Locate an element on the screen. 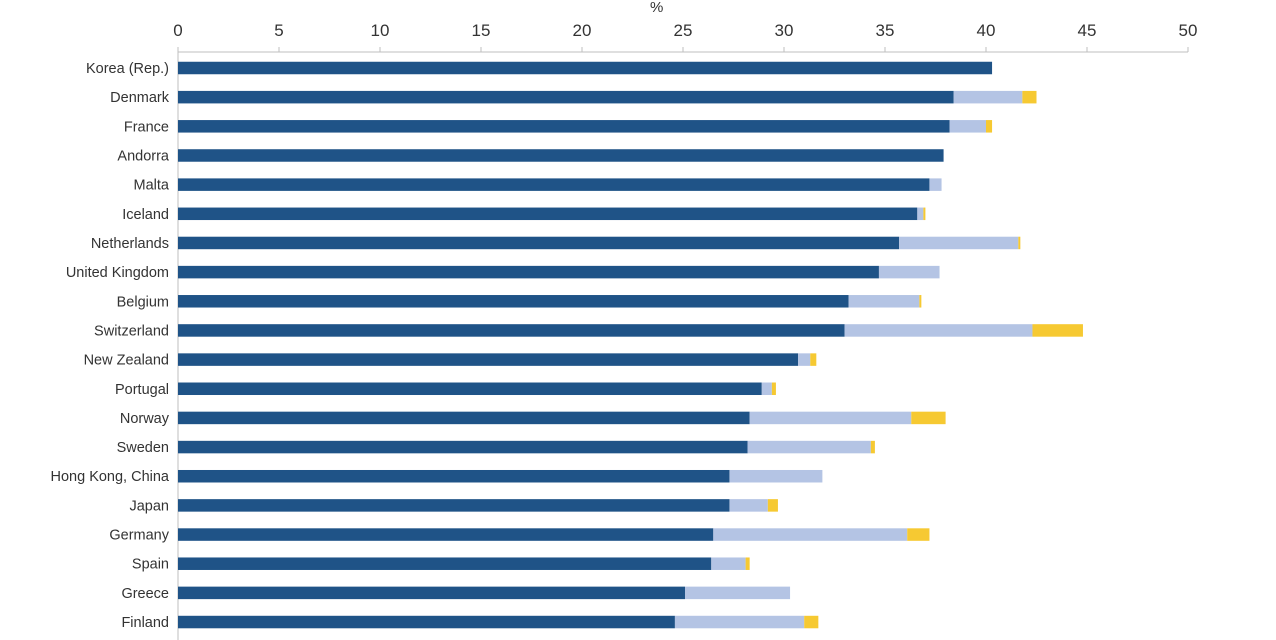  x-tick-label: 10 is located at coordinates (380, 30).